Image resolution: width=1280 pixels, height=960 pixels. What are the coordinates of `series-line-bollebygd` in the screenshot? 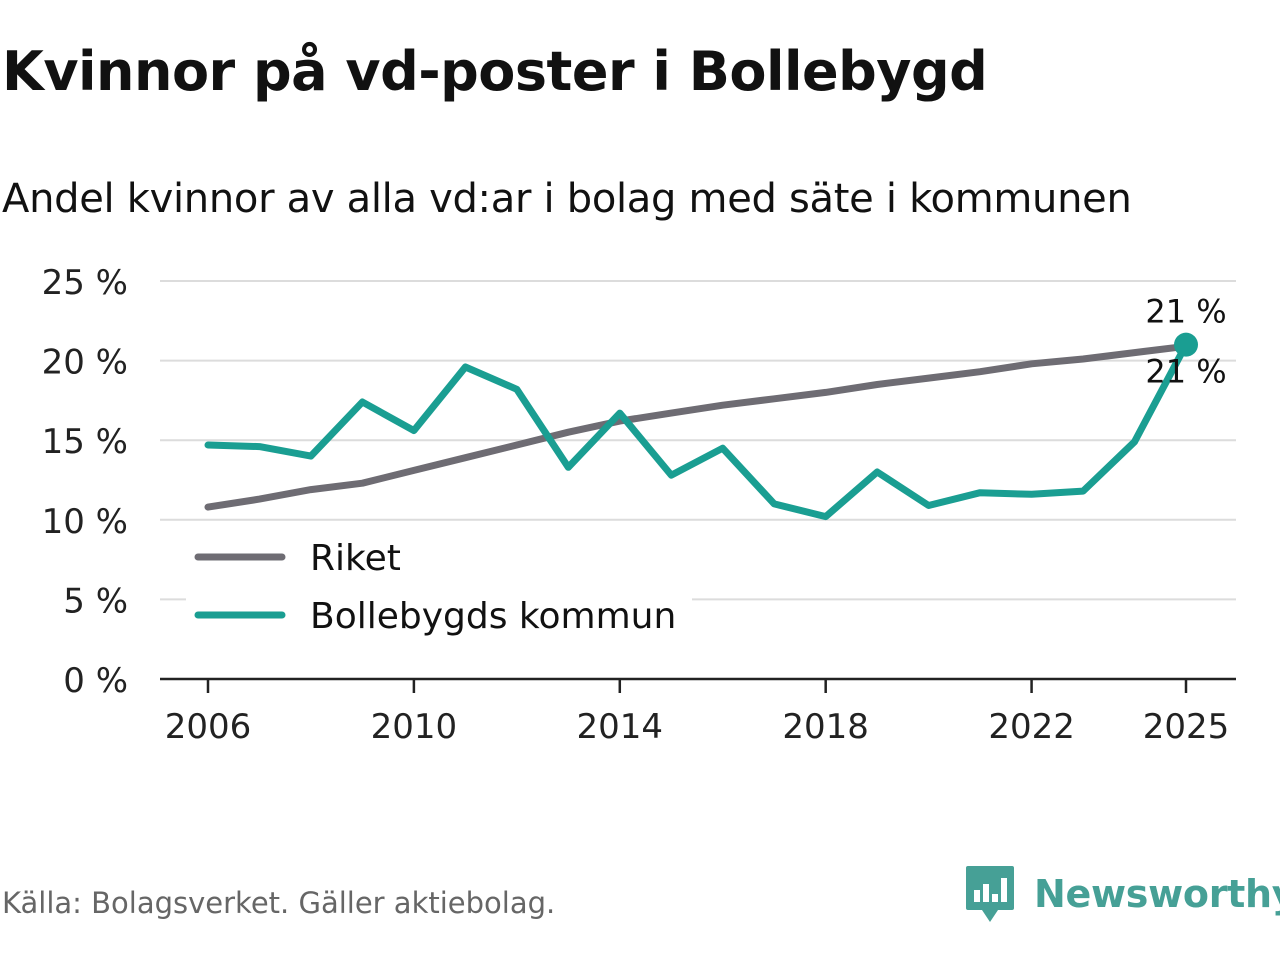 It's located at (697, 431).